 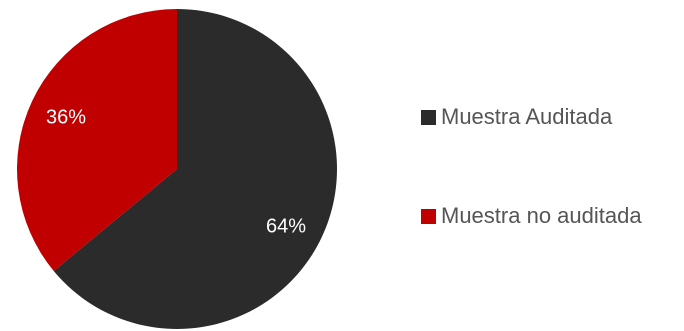 What do you see at coordinates (286, 226) in the screenshot?
I see `data-label-muestra-auditada: 64%` at bounding box center [286, 226].